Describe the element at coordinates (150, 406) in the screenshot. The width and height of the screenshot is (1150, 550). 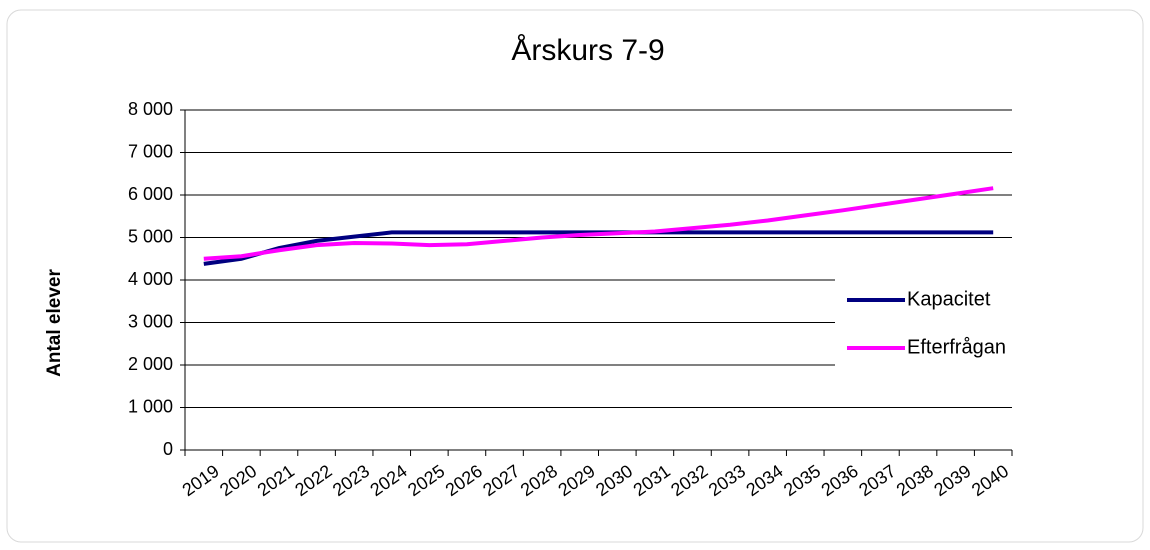
I see `y-tick-label: 1 000` at that location.